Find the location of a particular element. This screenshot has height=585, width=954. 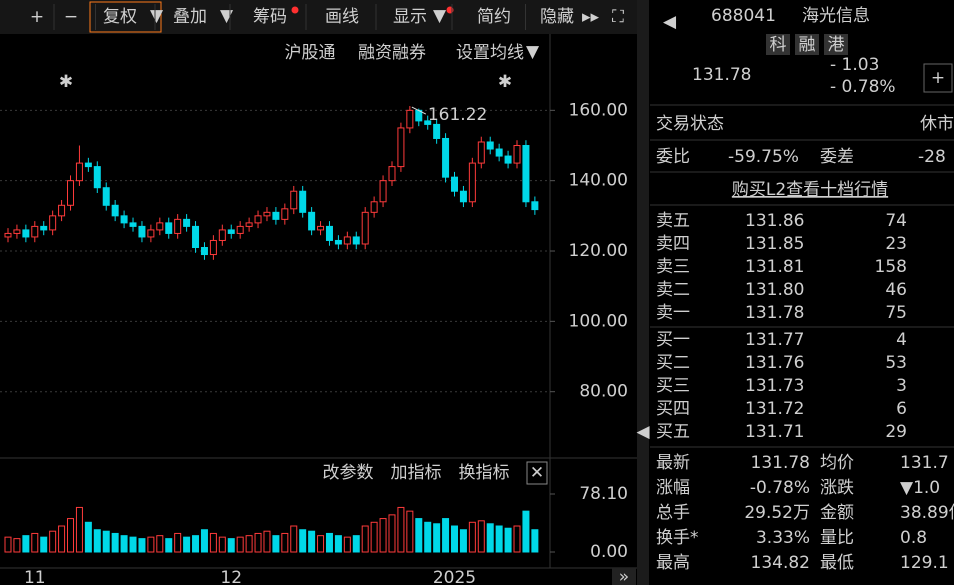

toolbar-button: − is located at coordinates (71, 17).